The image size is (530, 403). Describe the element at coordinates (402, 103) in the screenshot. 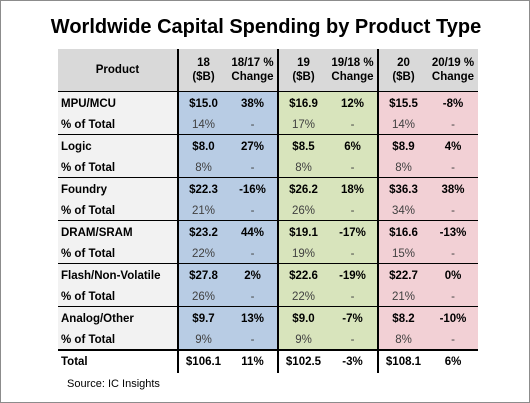

I see `cell-value-20: $15.5` at that location.